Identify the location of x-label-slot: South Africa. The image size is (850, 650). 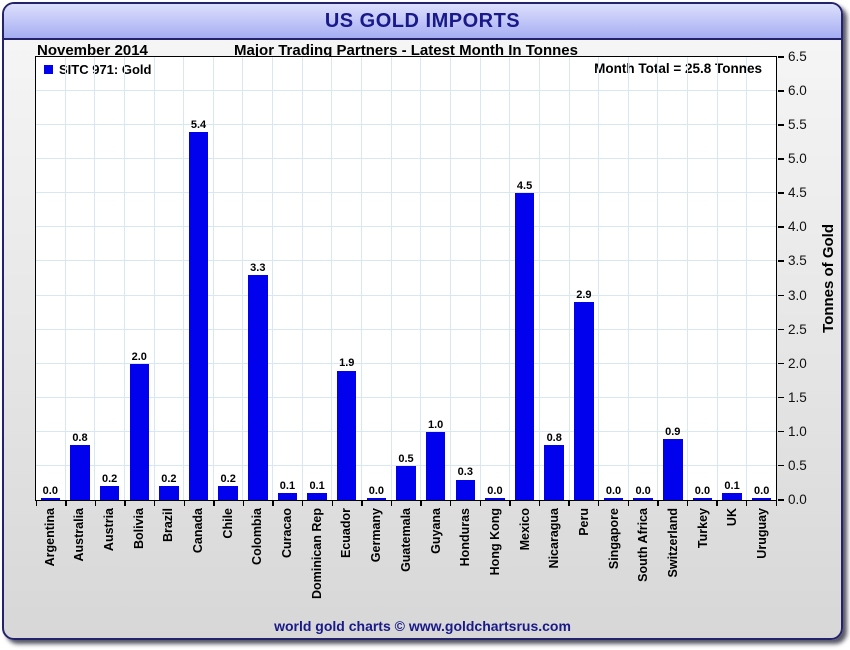
(644, 566).